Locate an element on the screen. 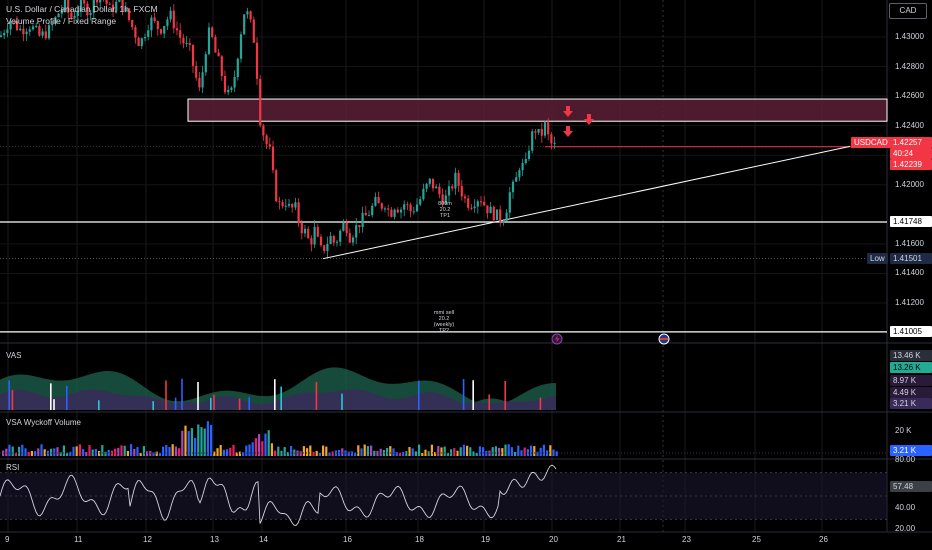  currency-button: CAD is located at coordinates (908, 11).